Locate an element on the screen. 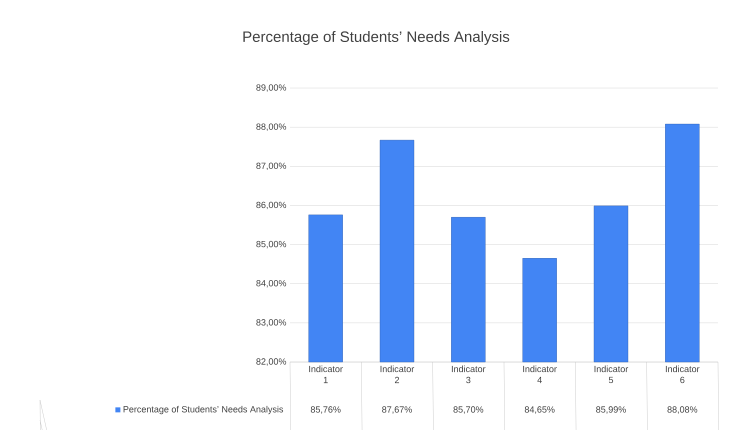 The height and width of the screenshot is (430, 732). x-tick-label: Indicator 3 is located at coordinates (469, 375).